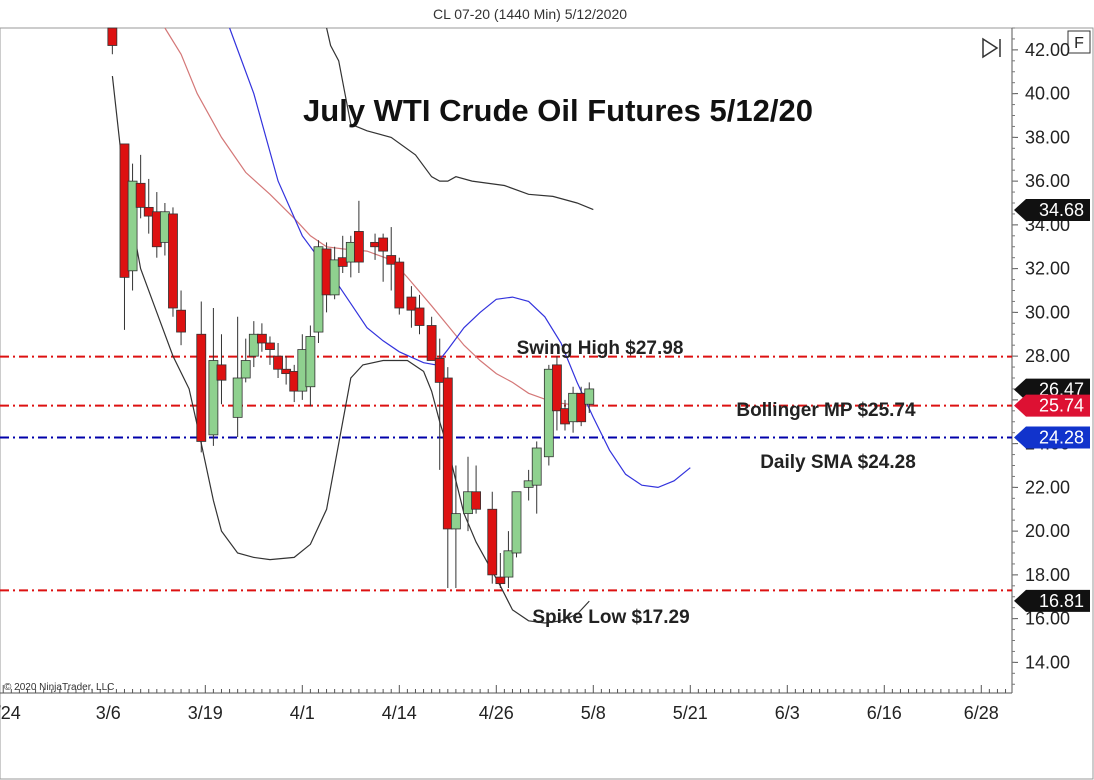 The height and width of the screenshot is (780, 1094). What do you see at coordinates (787, 713) in the screenshot?
I see `x-tick-label: 6/3` at bounding box center [787, 713].